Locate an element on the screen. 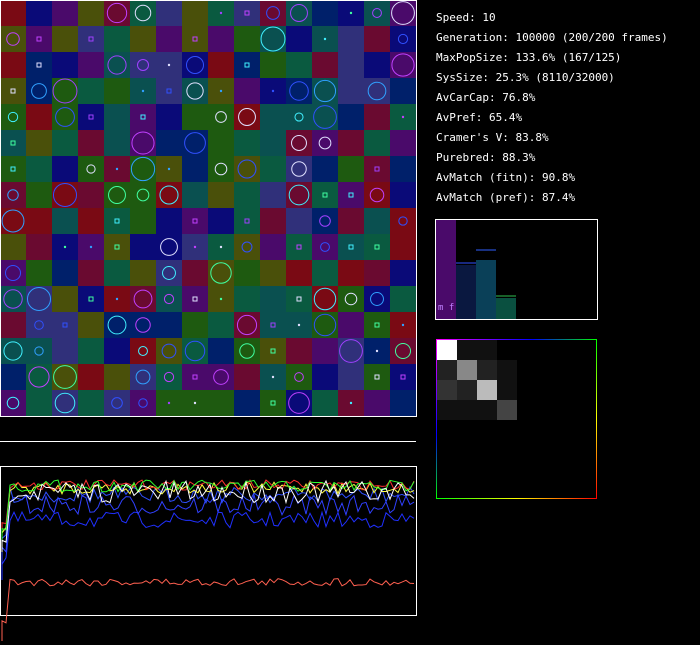 The width and height of the screenshot is (700, 645). histogram-label: m f is located at coordinates (446, 308).